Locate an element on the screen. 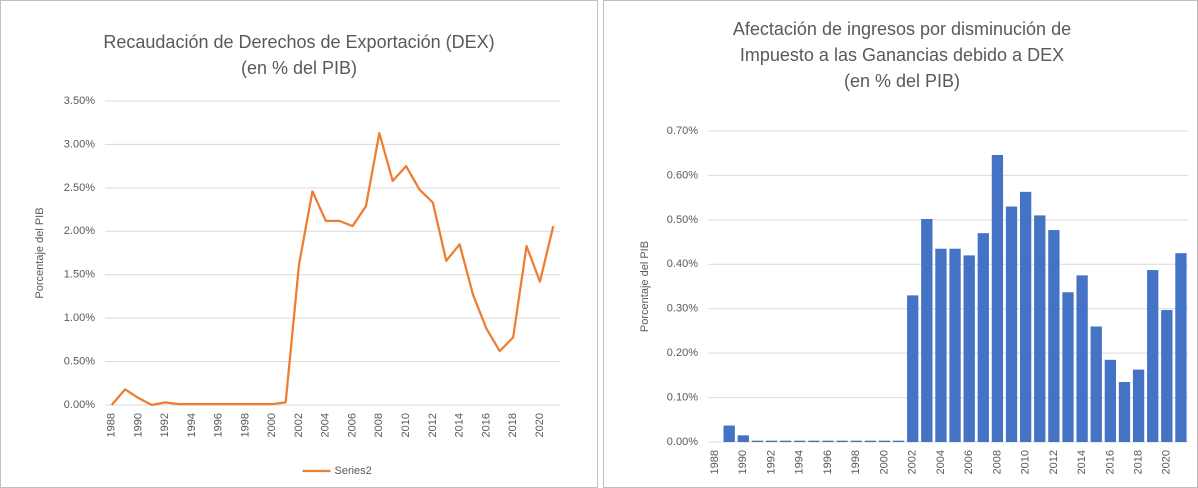 The image size is (1198, 488). legend-label: Series2 is located at coordinates (353, 471).